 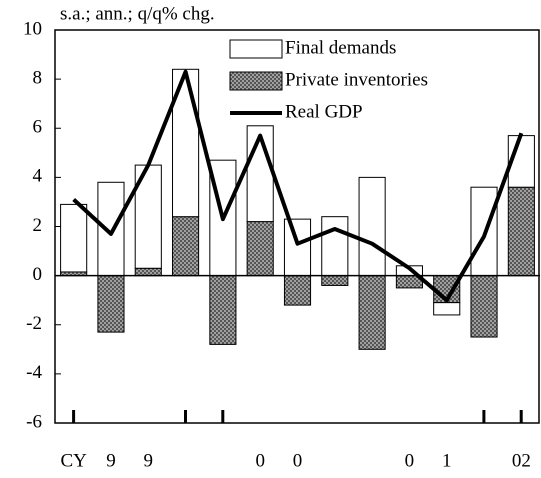 I want to click on x-tick-label: 02, so click(x=521, y=460).